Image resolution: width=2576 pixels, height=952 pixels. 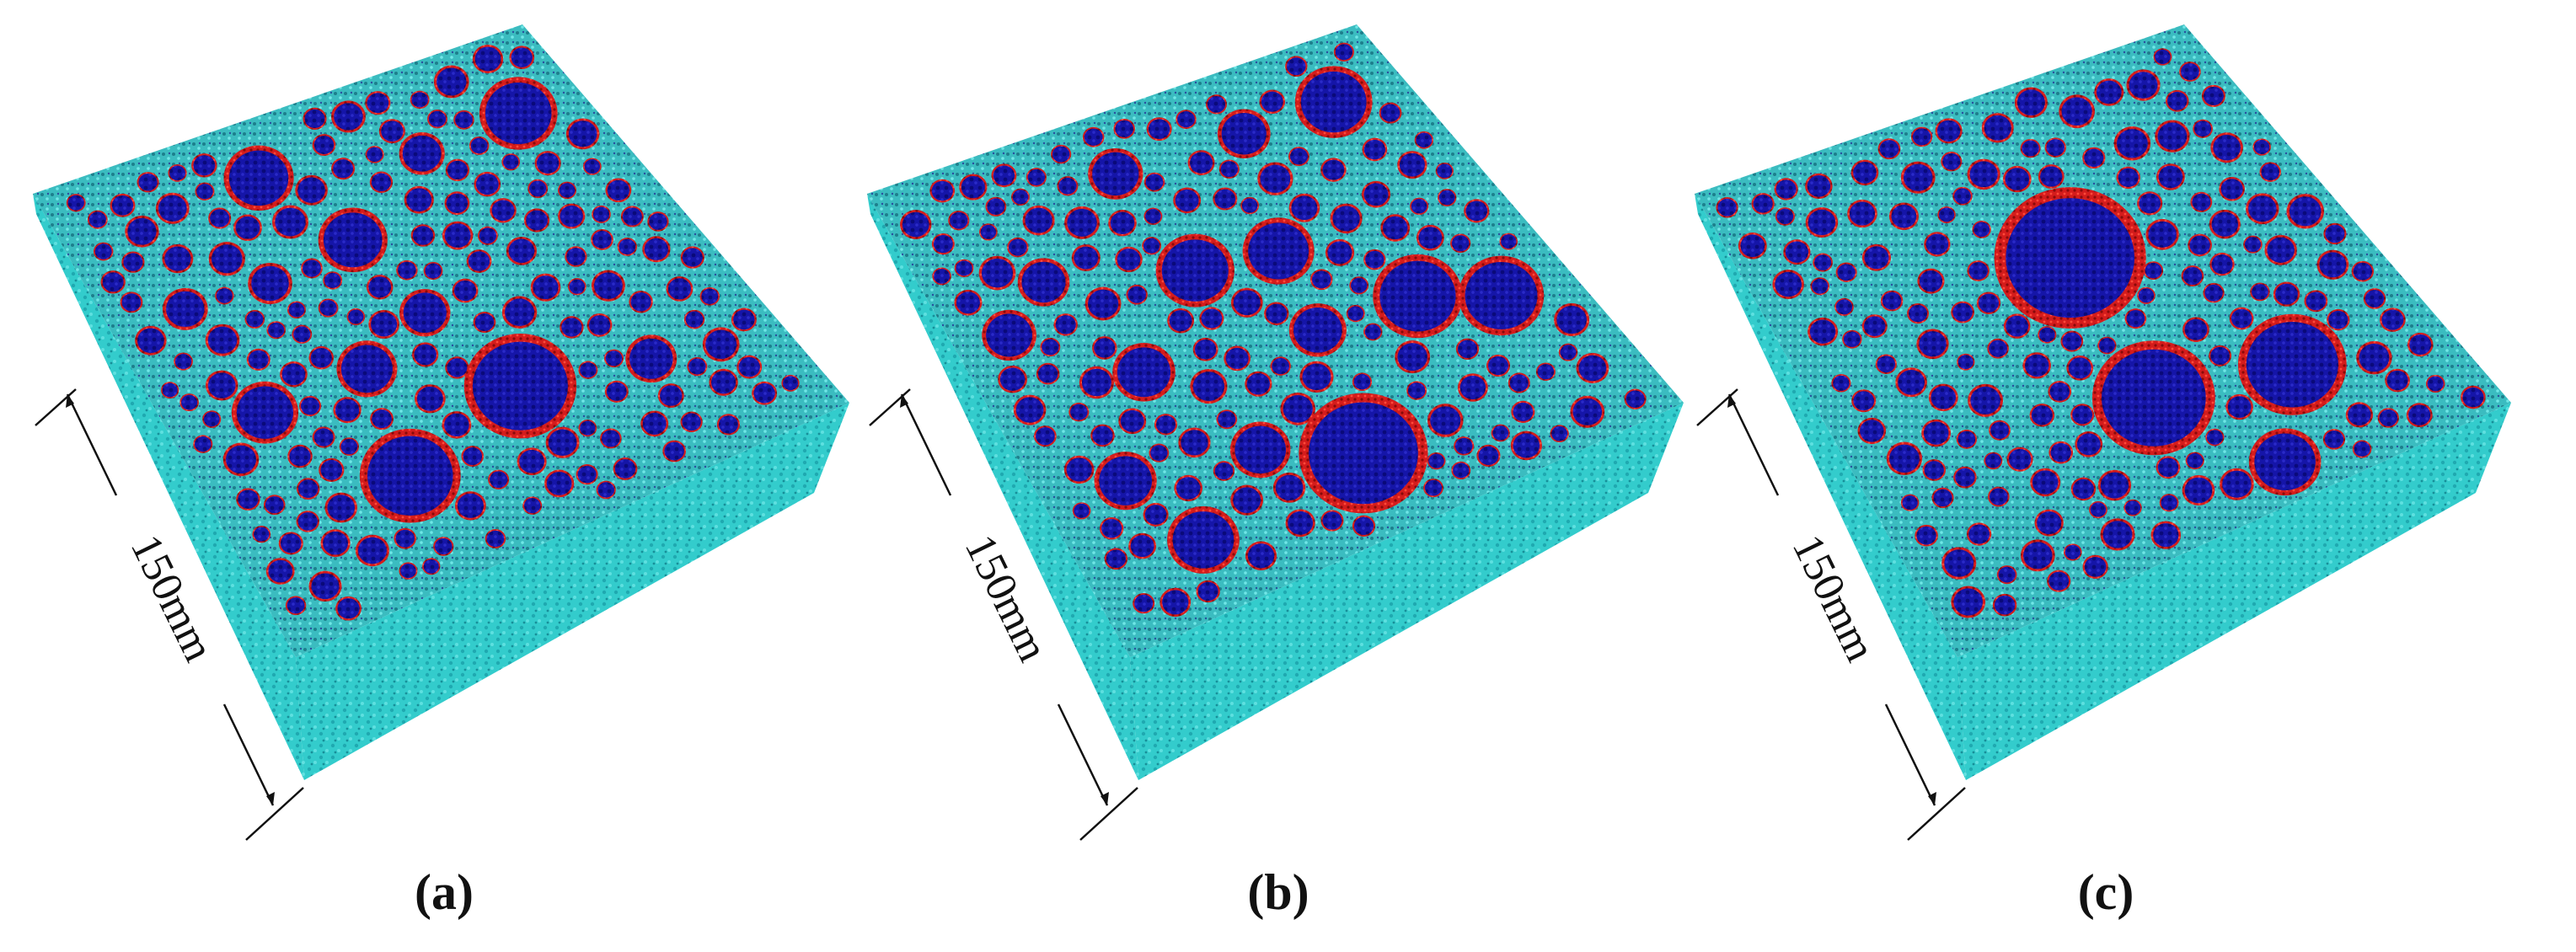 I want to click on arrow-head, so click(x=70, y=401).